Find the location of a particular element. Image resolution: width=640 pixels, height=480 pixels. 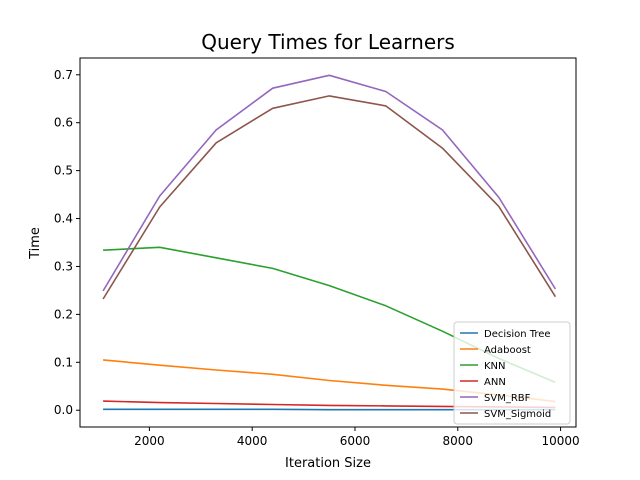

x-axis-label: Iteration Size is located at coordinates (328, 463).